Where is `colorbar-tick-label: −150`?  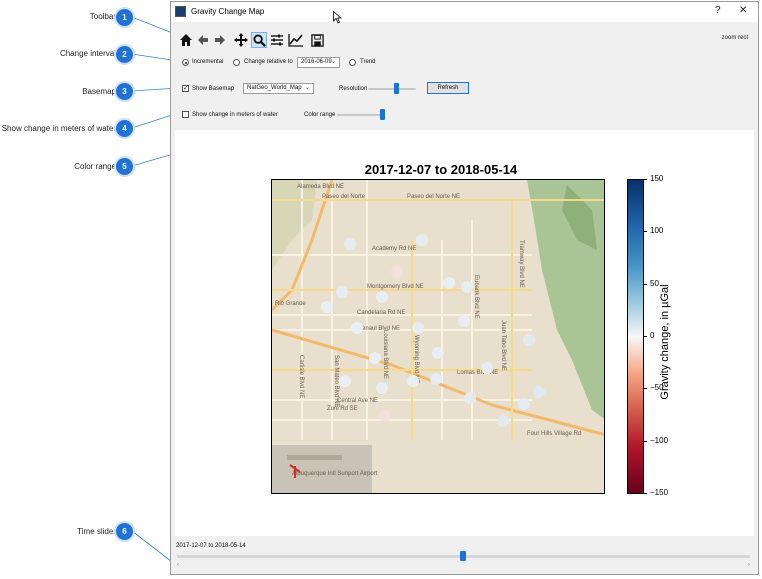
colorbar-tick-label: −150 is located at coordinates (659, 492).